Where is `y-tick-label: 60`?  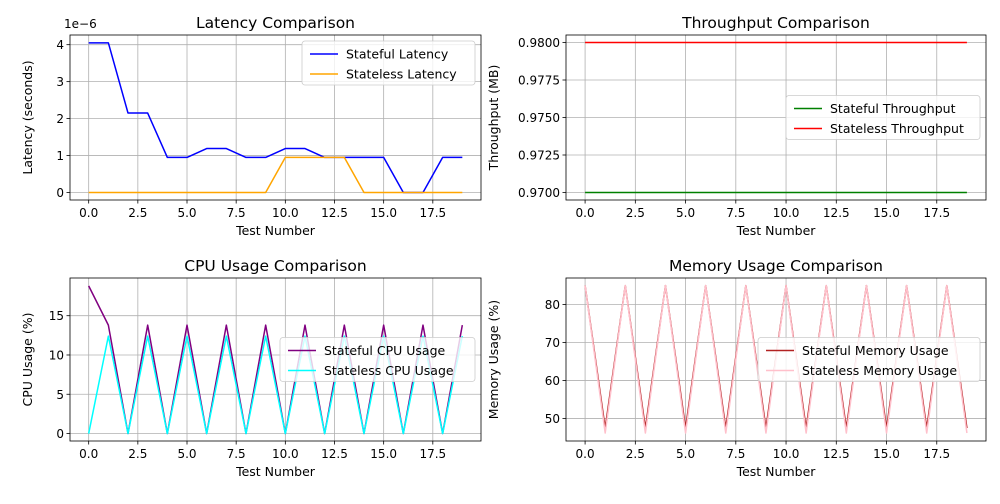
y-tick-label: 60 is located at coordinates (552, 381).